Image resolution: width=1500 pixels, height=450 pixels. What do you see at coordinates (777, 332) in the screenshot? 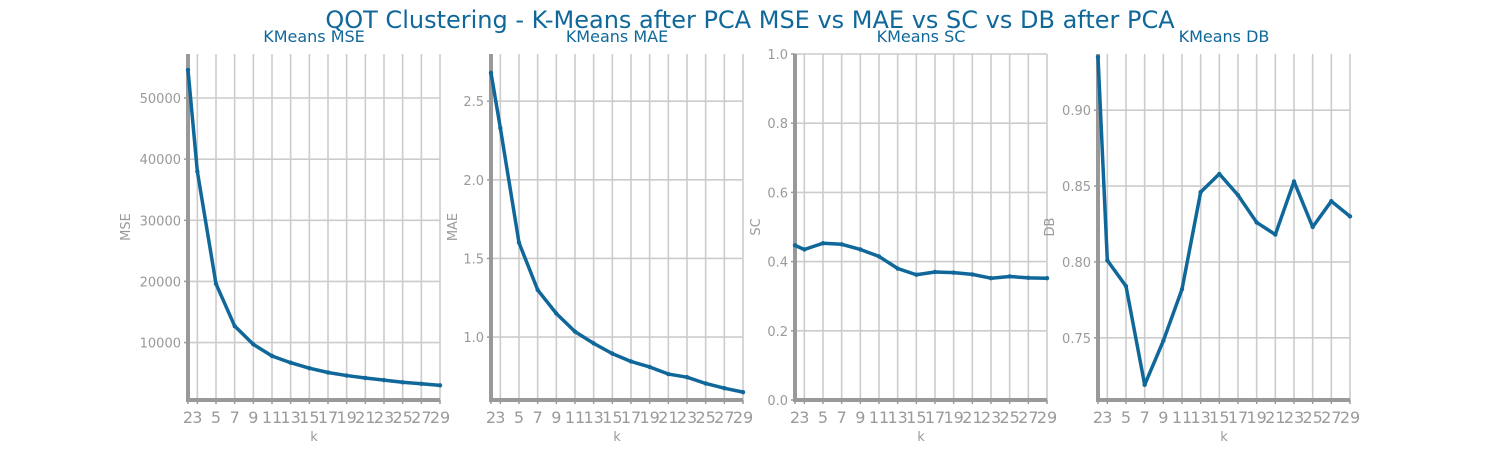
I see `y-tick-label: 0.2` at bounding box center [777, 332].